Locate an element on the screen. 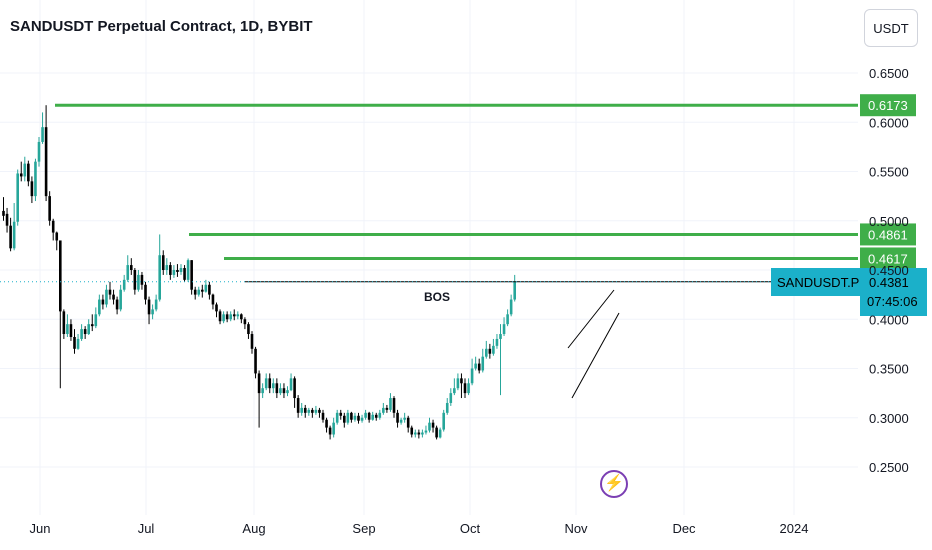 The image size is (932, 550). symbol-tag-label: SANDUSDT.P is located at coordinates (818, 282).